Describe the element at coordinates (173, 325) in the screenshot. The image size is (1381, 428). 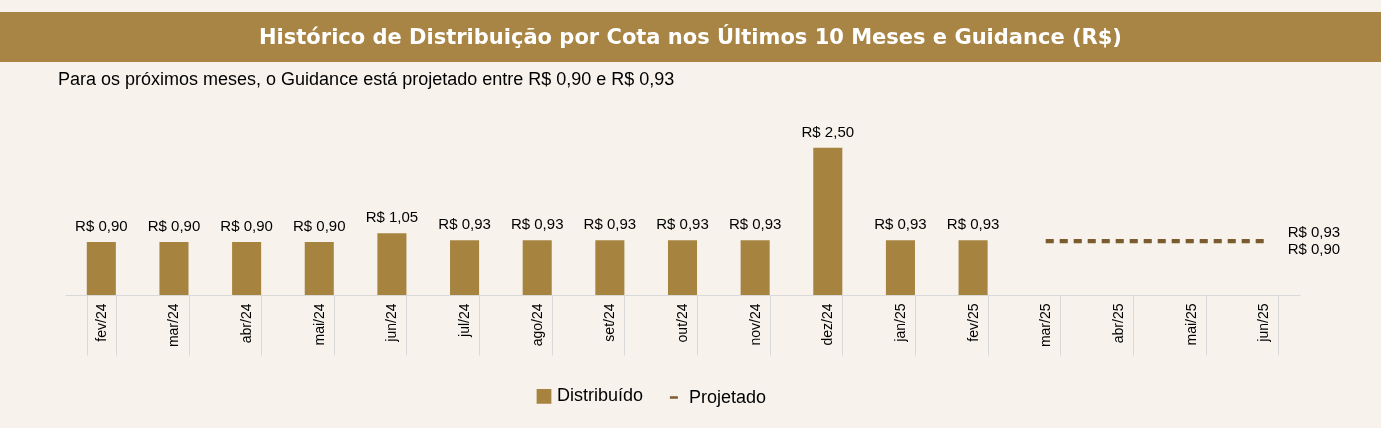
I see `x-tick-label: mar/24` at that location.